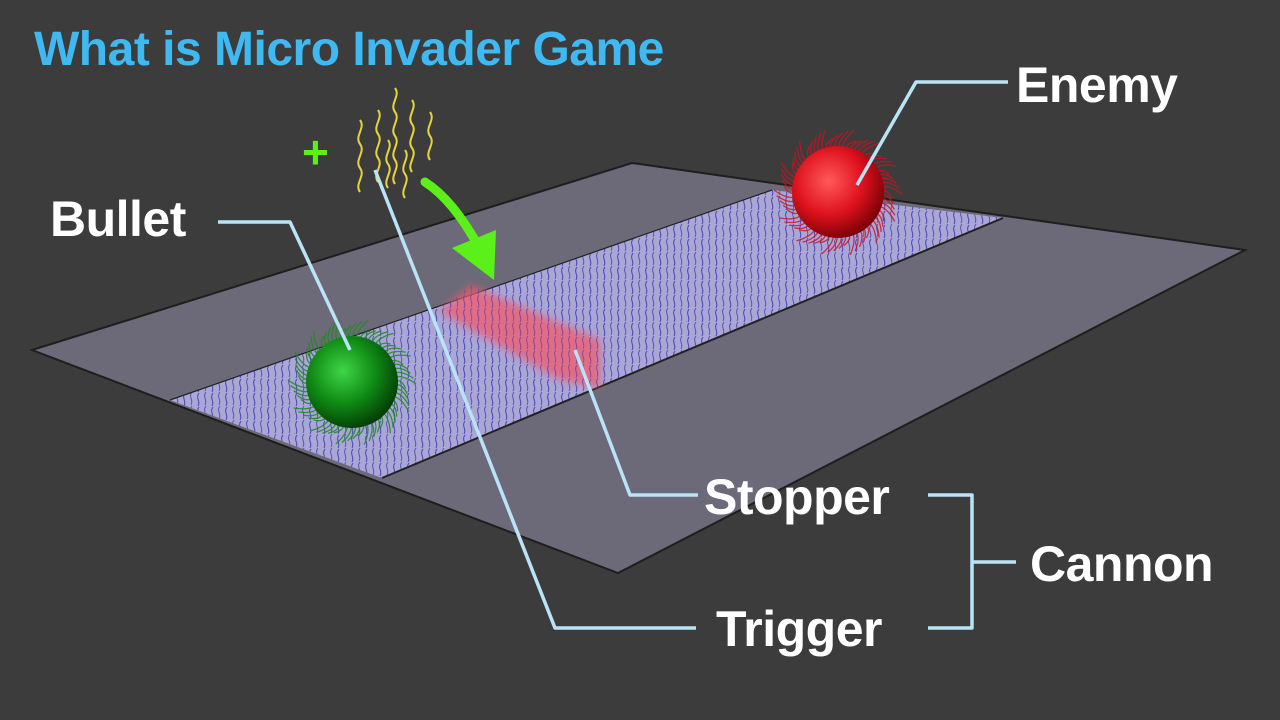 The height and width of the screenshot is (720, 1280). I want to click on enemy-label: Enemy, so click(1097, 85).